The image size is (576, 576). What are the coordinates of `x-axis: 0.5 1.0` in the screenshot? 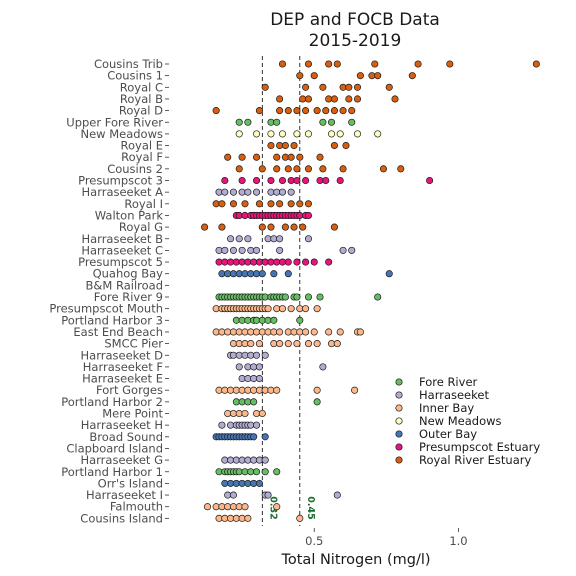 It's located at (386, 538).